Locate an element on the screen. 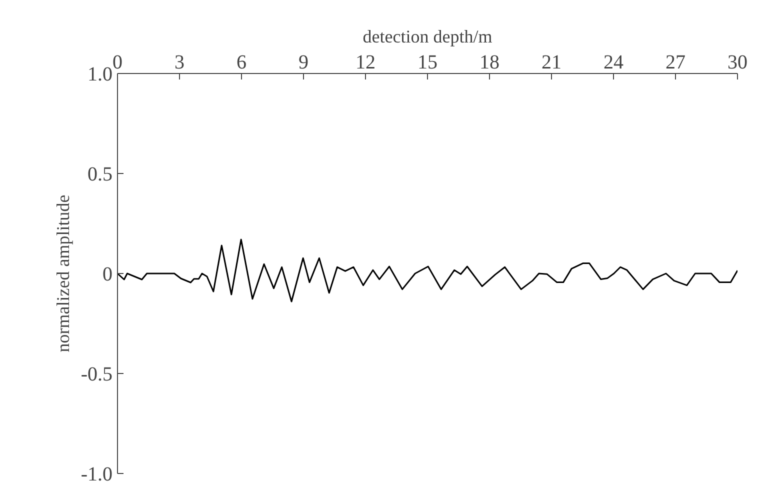 The width and height of the screenshot is (760, 483). line-series is located at coordinates (428, 270).